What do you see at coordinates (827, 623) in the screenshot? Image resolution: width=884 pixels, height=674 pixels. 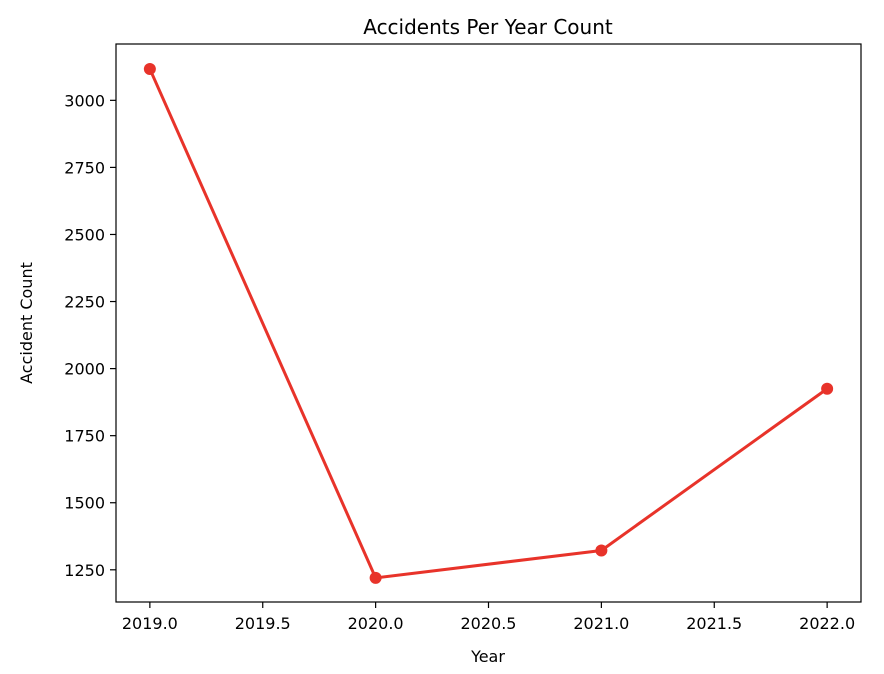 I see `x-tick-label: 2022.0` at bounding box center [827, 623].